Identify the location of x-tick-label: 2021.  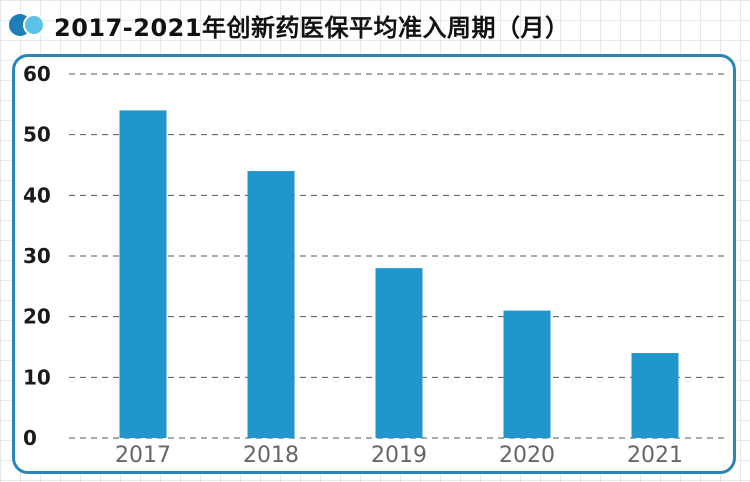
(655, 455).